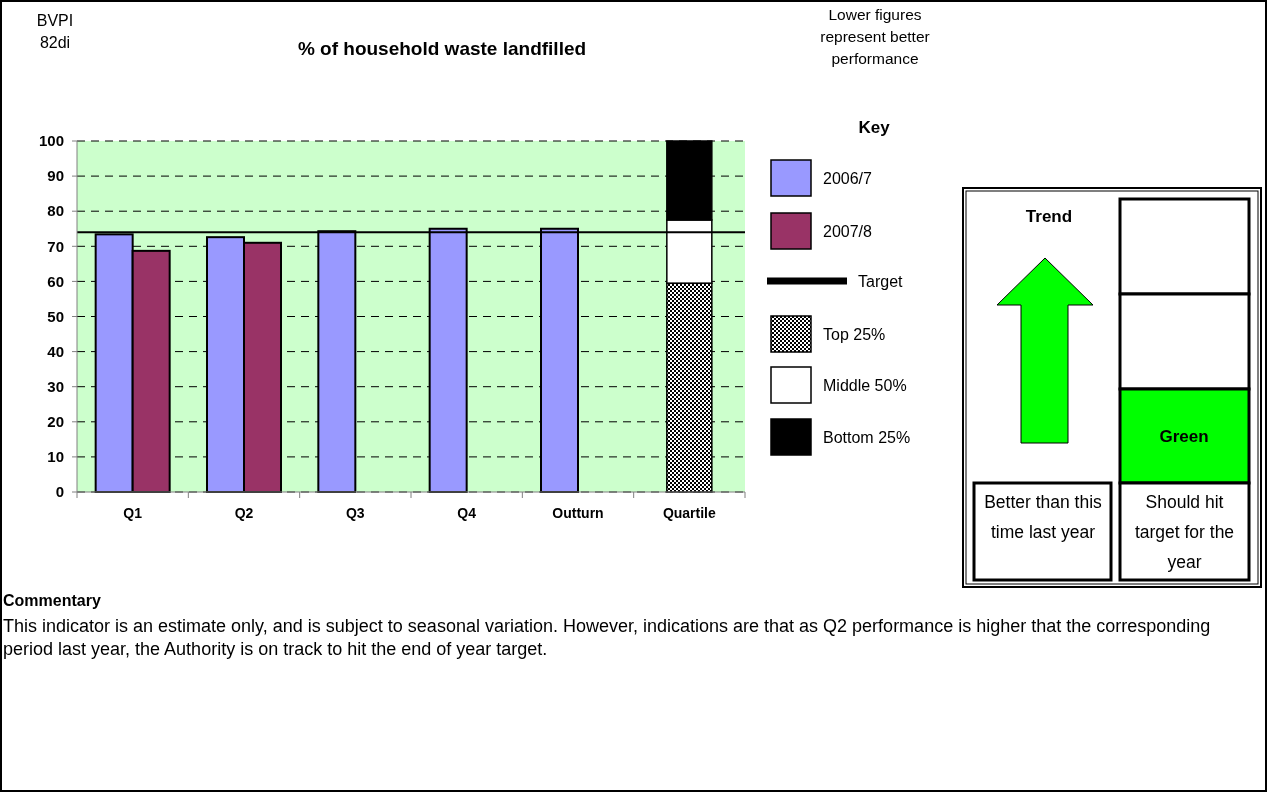  What do you see at coordinates (244, 513) in the screenshot?
I see `x-tick-label: Q2` at bounding box center [244, 513].